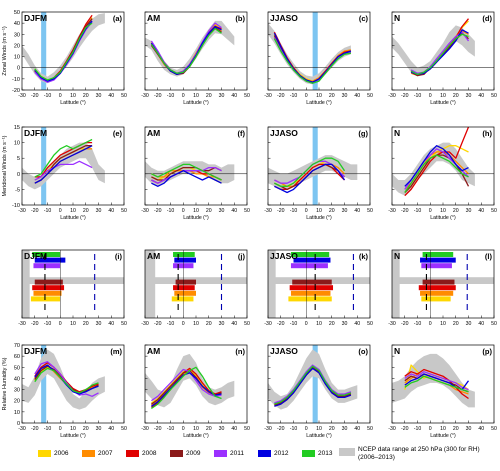 The width and height of the screenshot is (500, 471). What do you see at coordinates (17, 413) in the screenshot?
I see `y-tick-label: 10` at bounding box center [17, 413].